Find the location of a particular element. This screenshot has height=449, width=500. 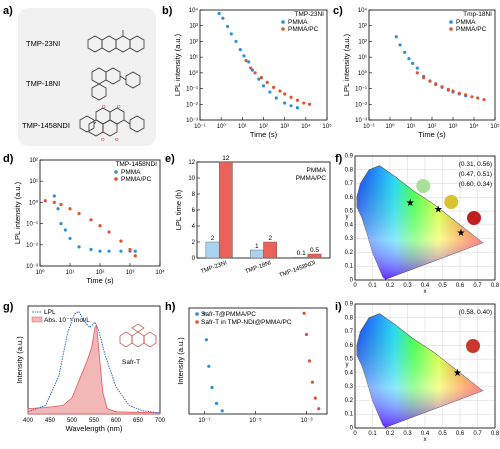

y-tick-label: 10³ is located at coordinates (362, 27).